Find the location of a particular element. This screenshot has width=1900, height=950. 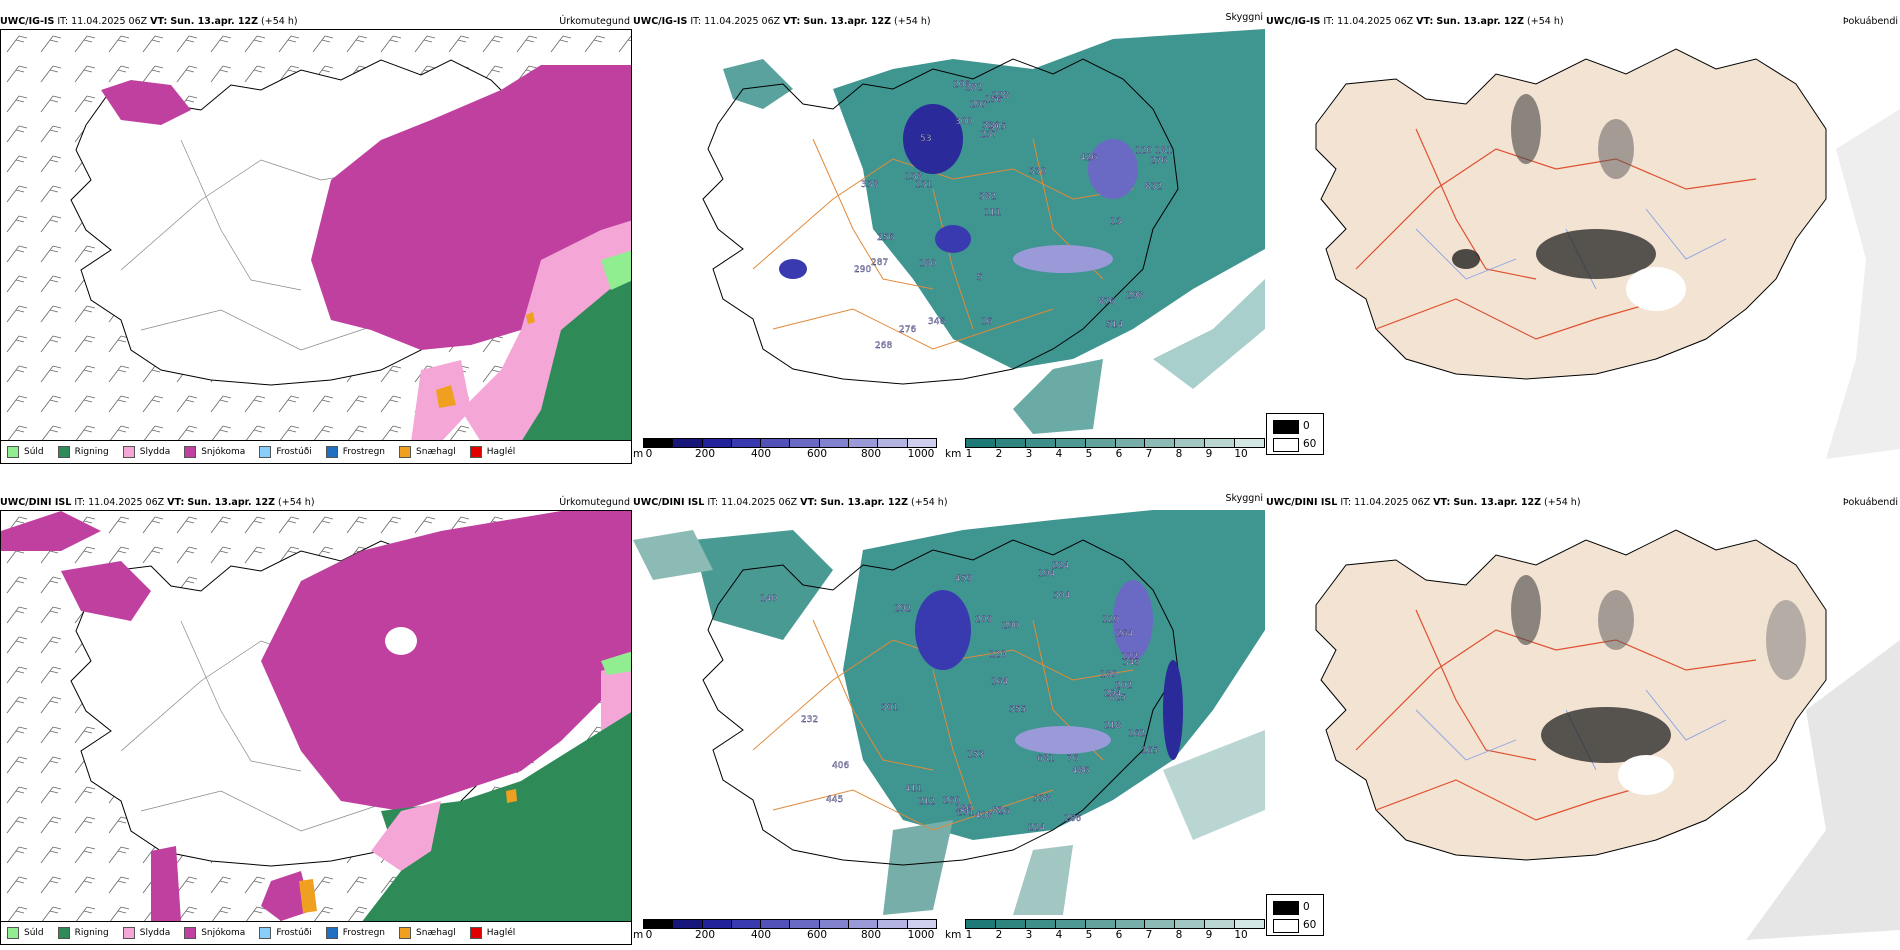

fog-key-label: 60 is located at coordinates (1310, 925).